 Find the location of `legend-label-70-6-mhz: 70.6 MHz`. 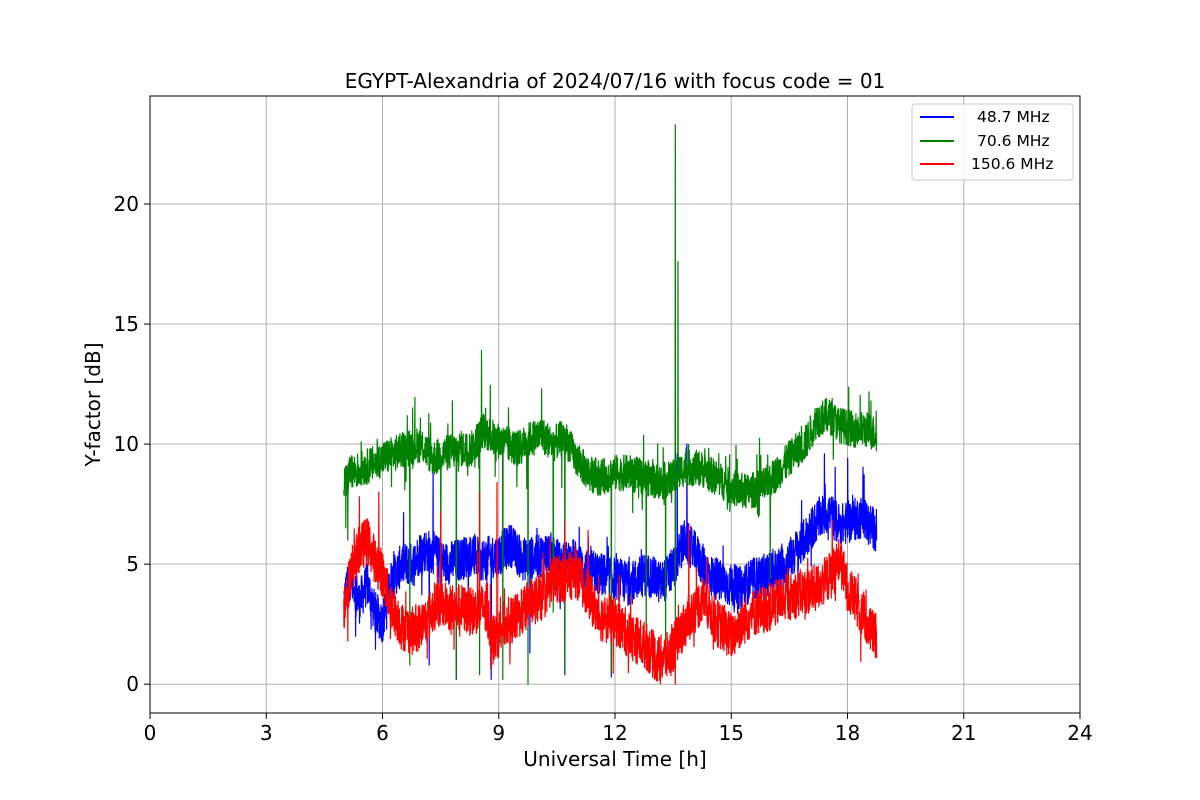

legend-label-70-6-mhz: 70.6 MHz is located at coordinates (1013, 141).